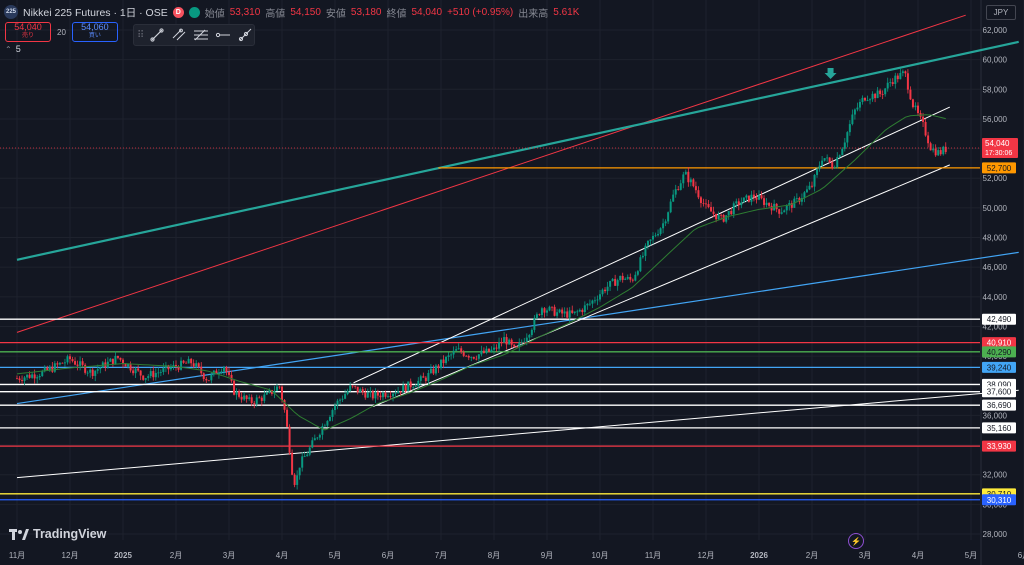  What do you see at coordinates (999, 428) in the screenshot?
I see `level-price-label: 35,160` at bounding box center [999, 428].